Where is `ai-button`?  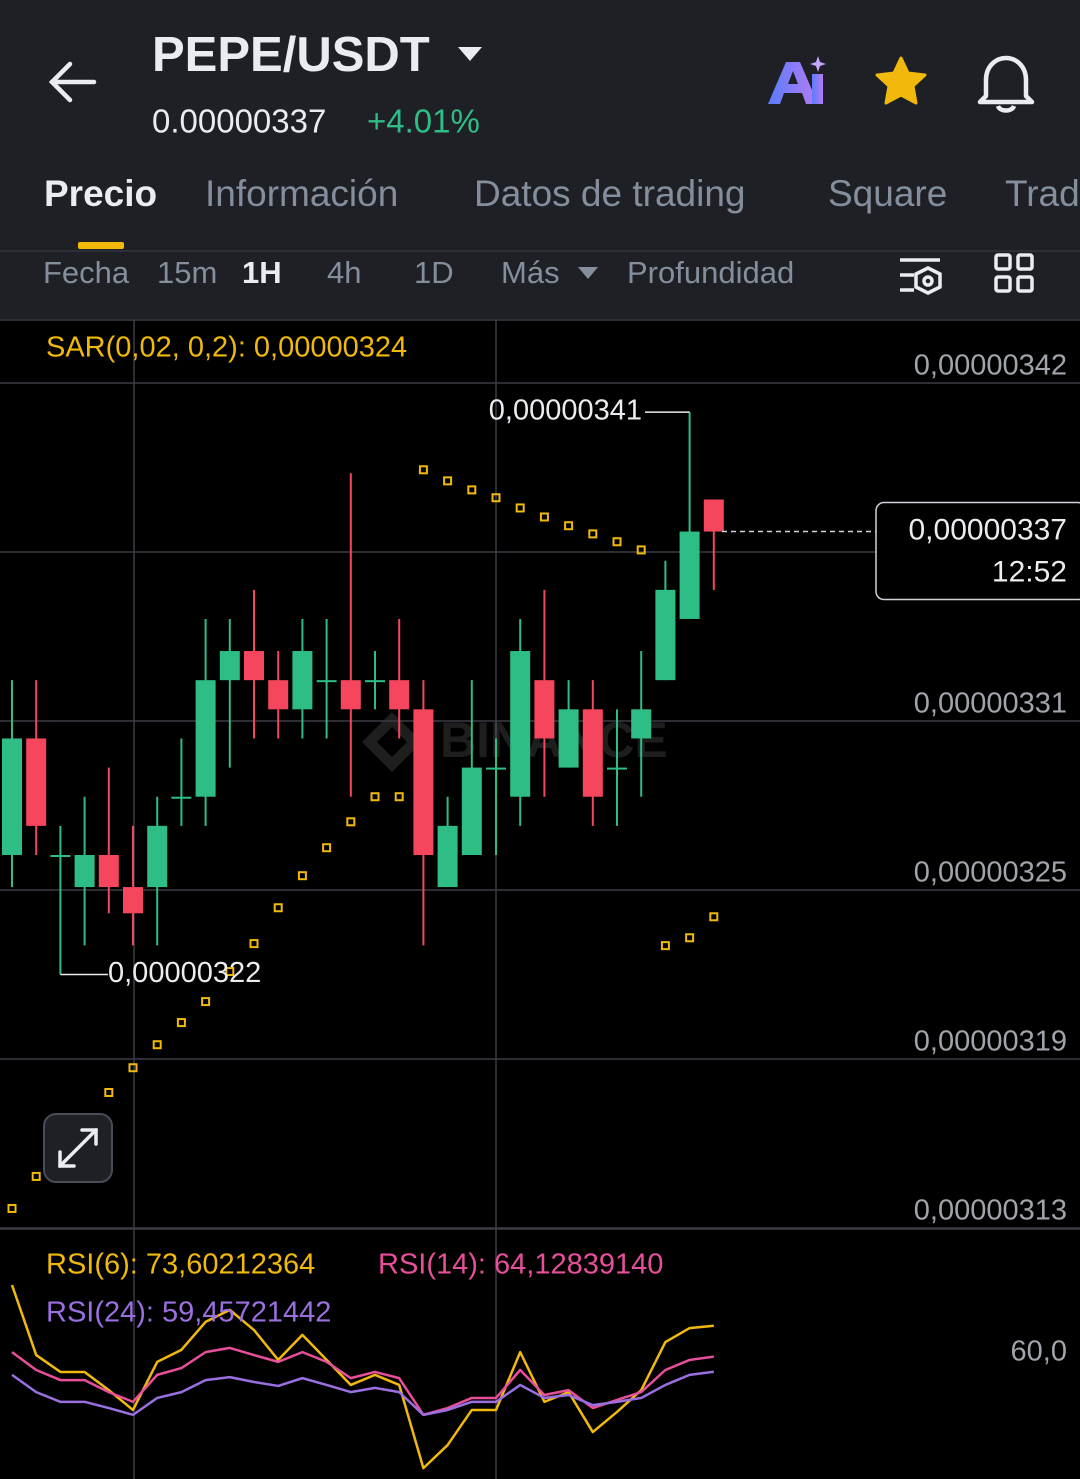
ai-button is located at coordinates (797, 80).